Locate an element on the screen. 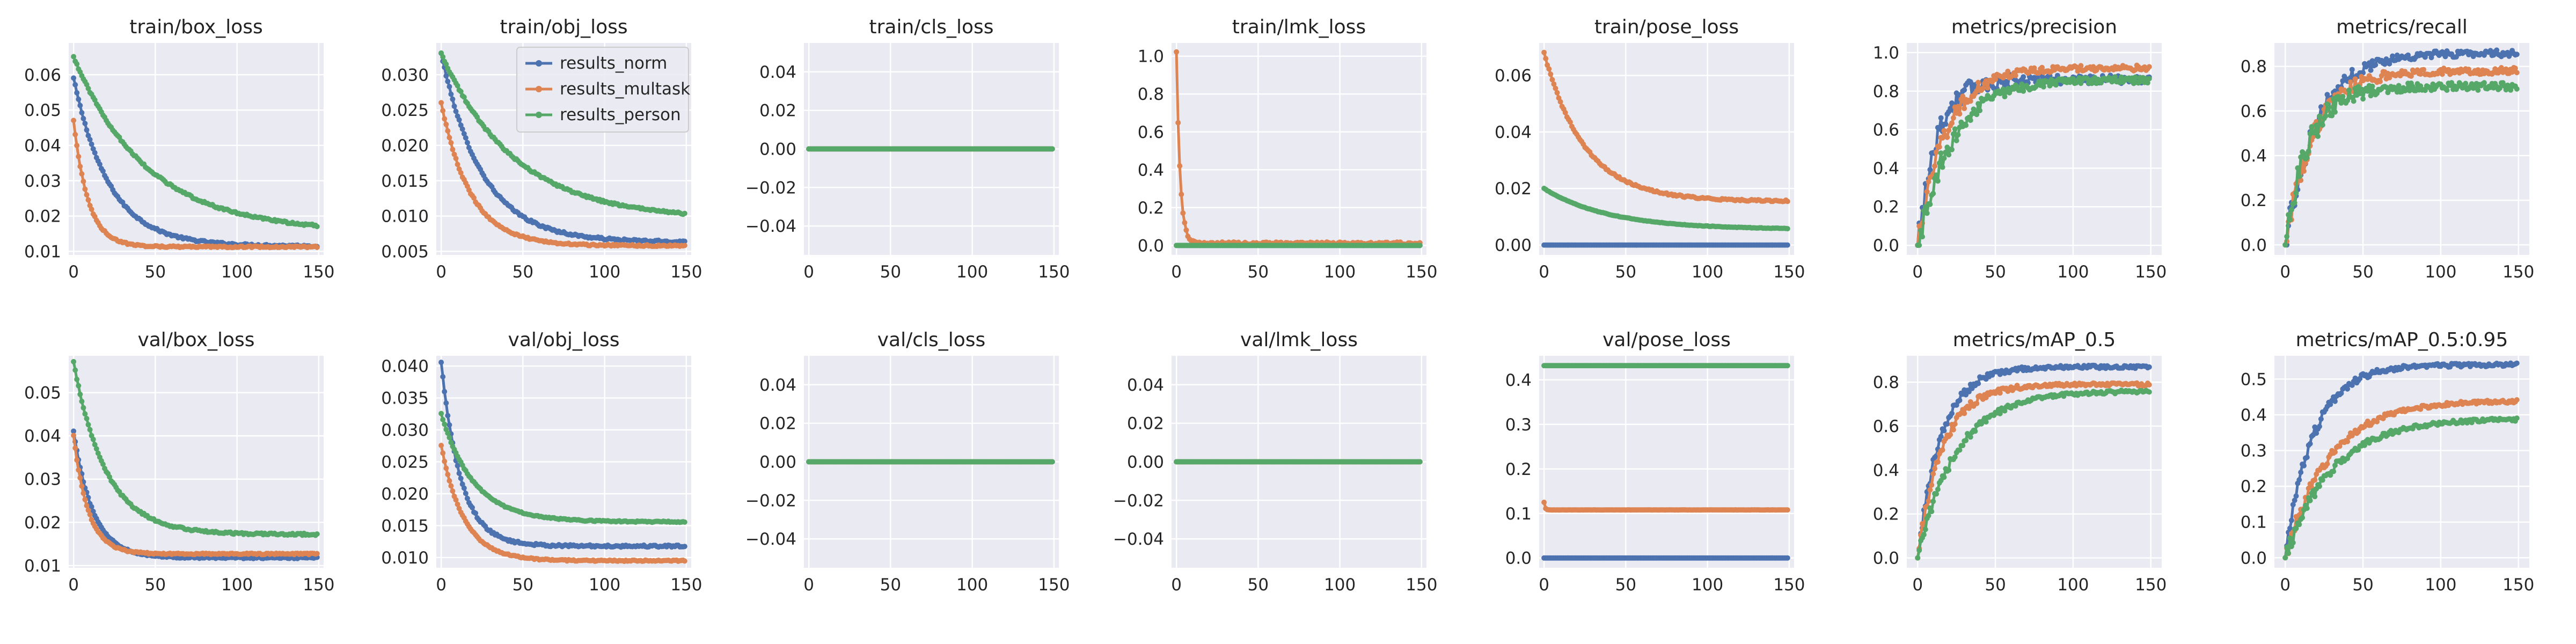 The image size is (2576, 644). series-markers-results_norm is located at coordinates (562, 455).